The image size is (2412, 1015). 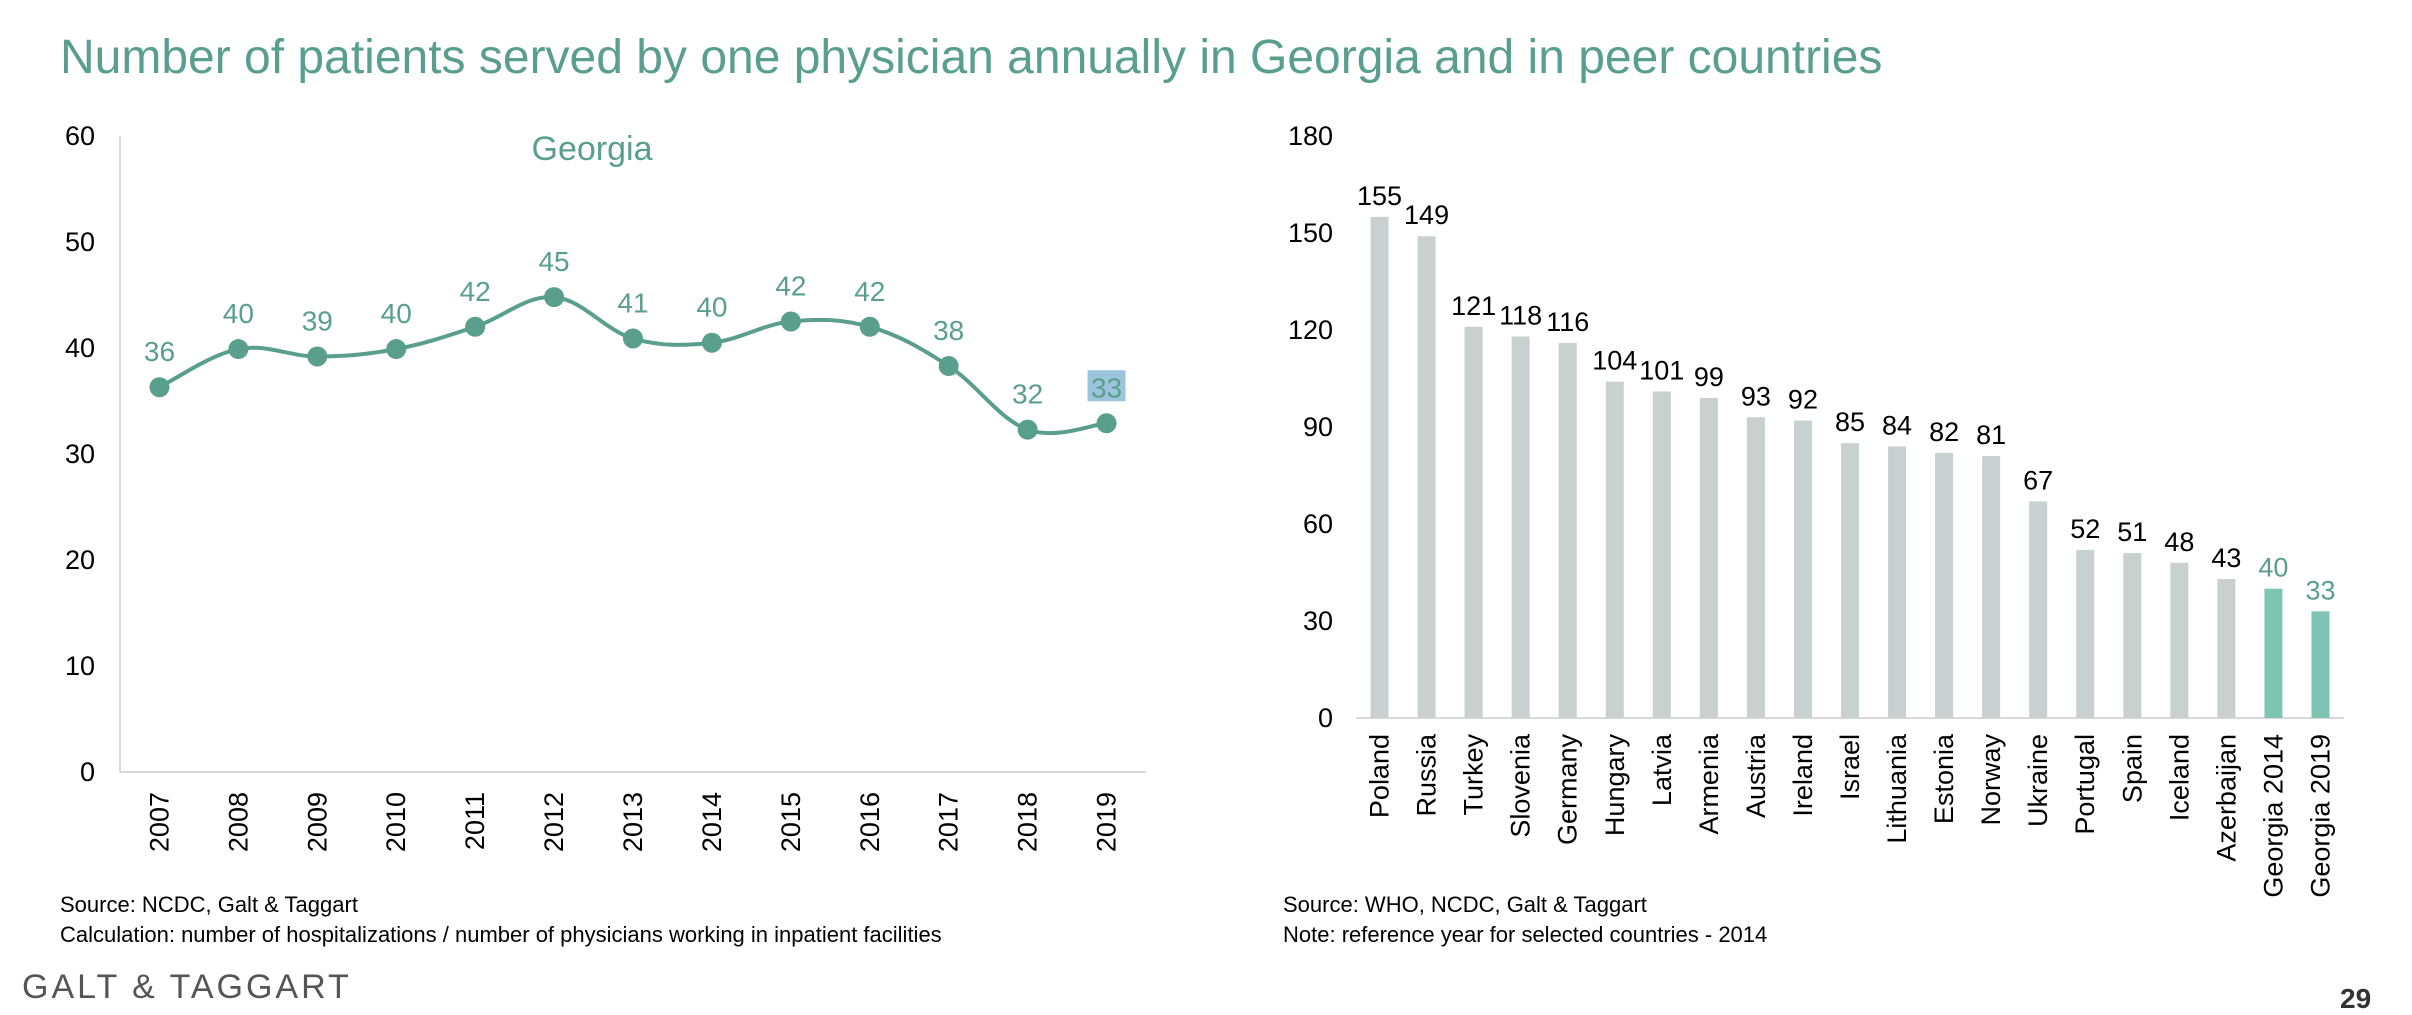 What do you see at coordinates (317, 822) in the screenshot?
I see `line-chart-x-tick-label: 2009` at bounding box center [317, 822].